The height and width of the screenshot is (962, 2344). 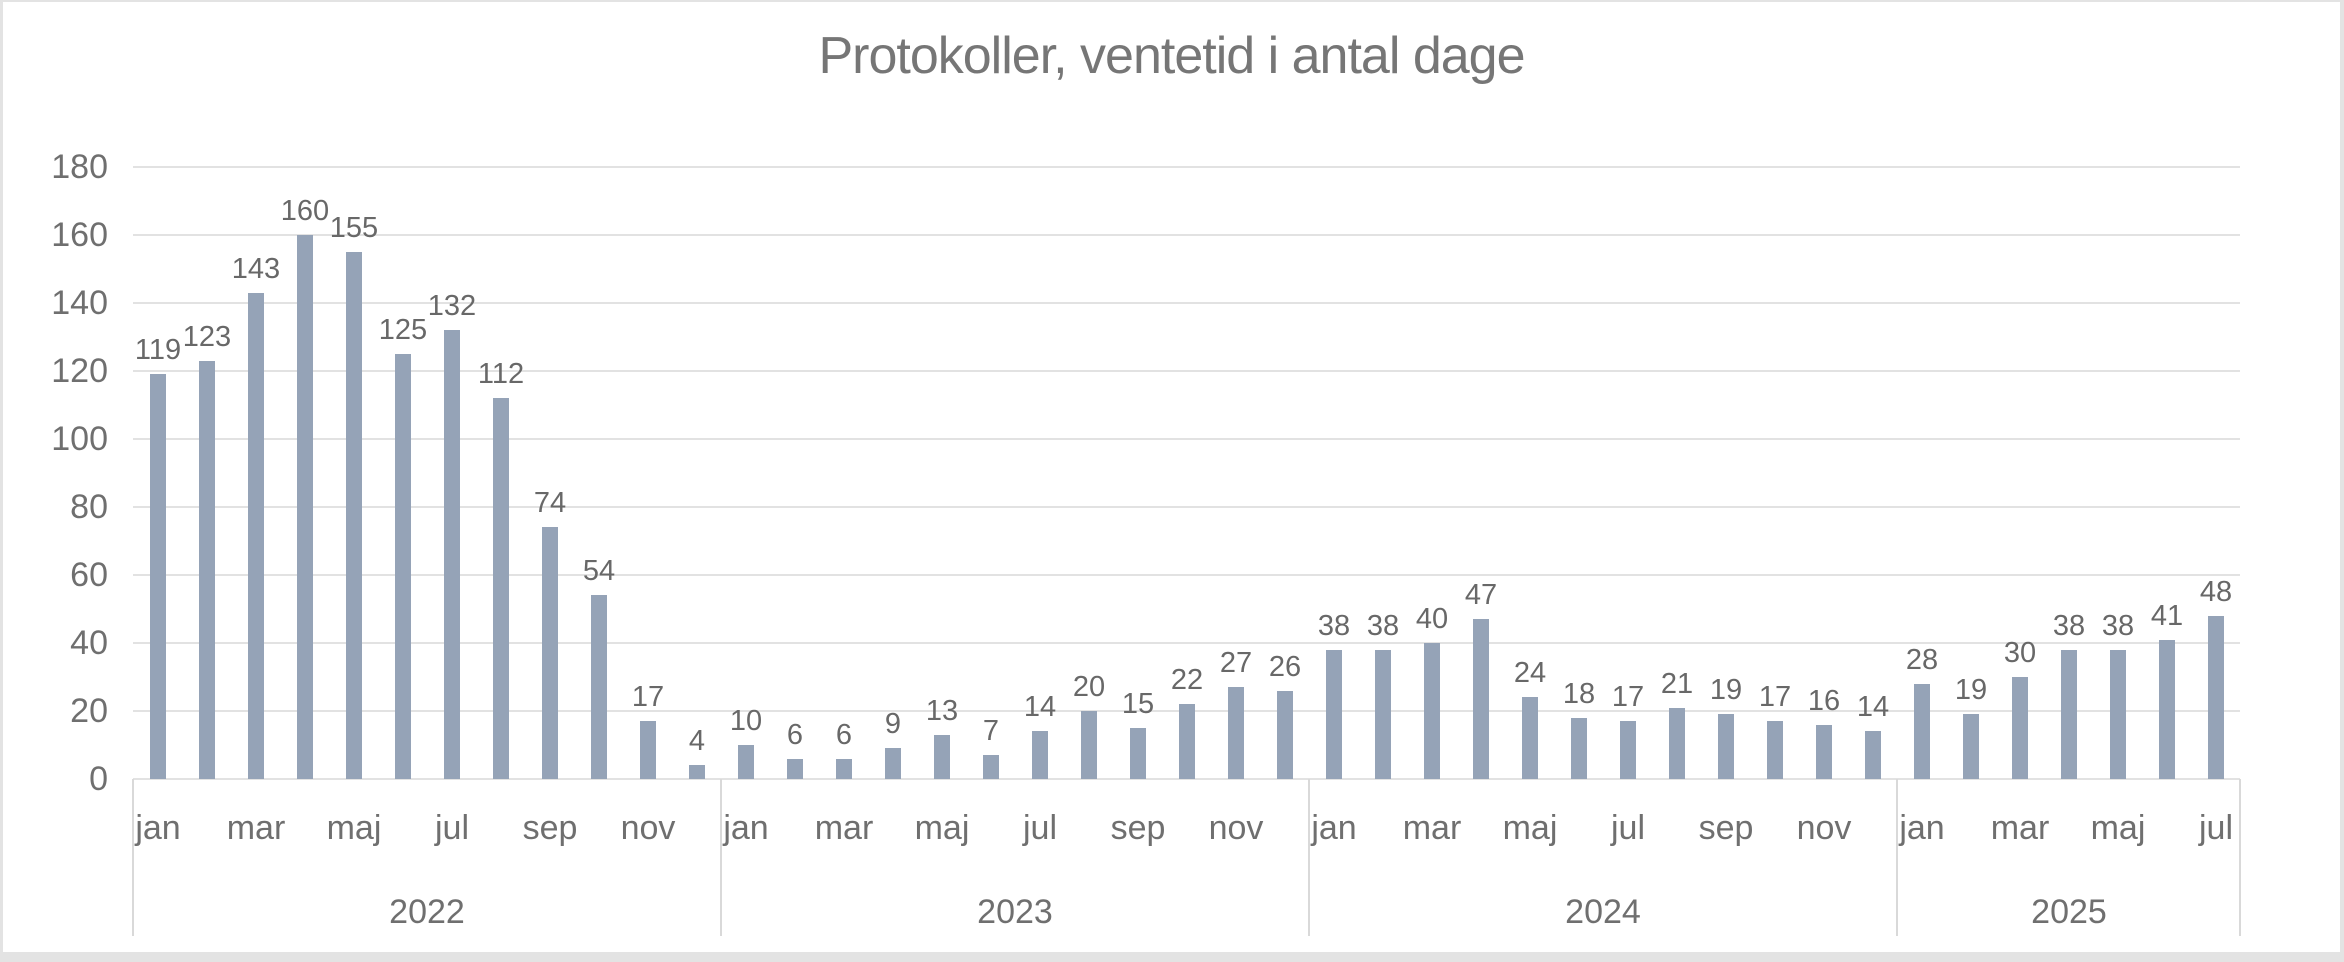 What do you see at coordinates (452, 306) in the screenshot?
I see `bar-value-label: 132` at bounding box center [452, 306].